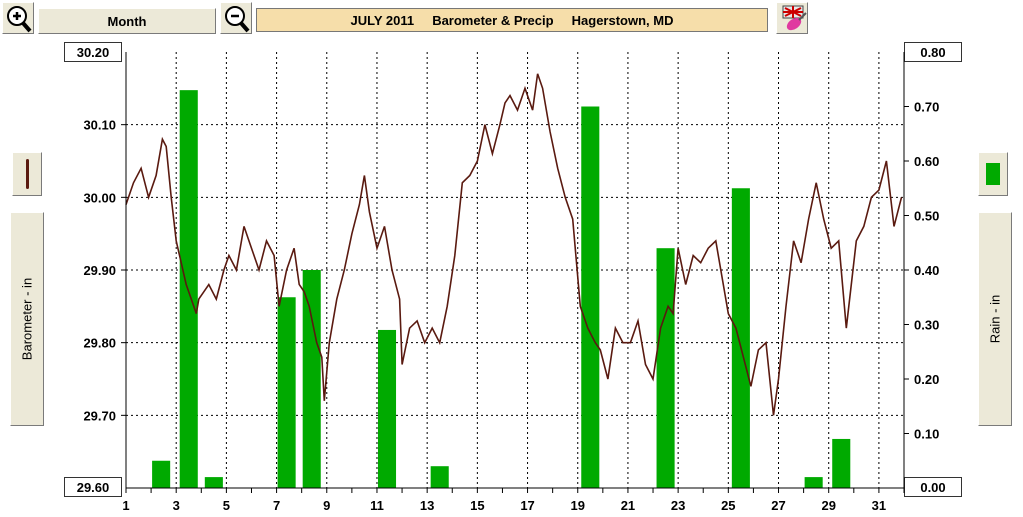 This screenshot has height=517, width=1023. I want to click on right-axis-max: 0.80, so click(933, 52).